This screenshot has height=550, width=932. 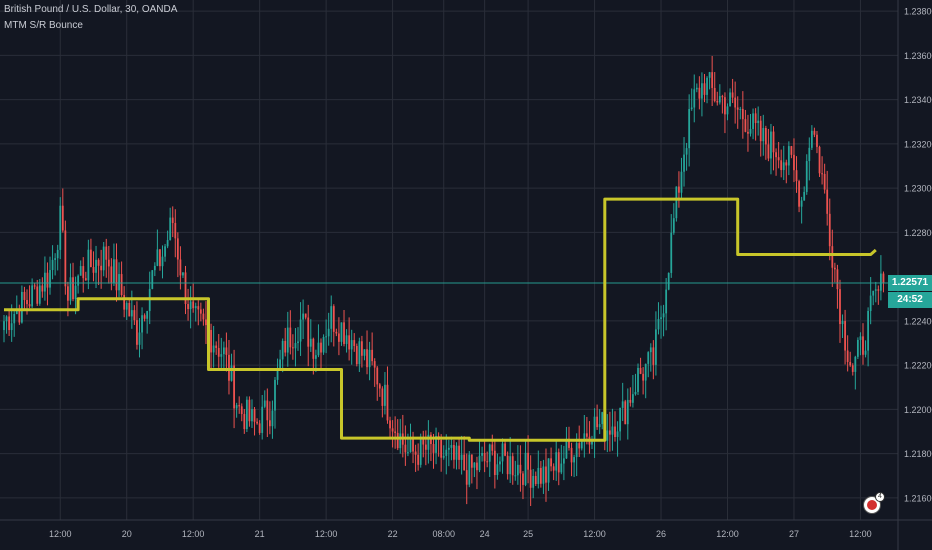 I want to click on last-price-label: 1.22571, so click(x=910, y=283).